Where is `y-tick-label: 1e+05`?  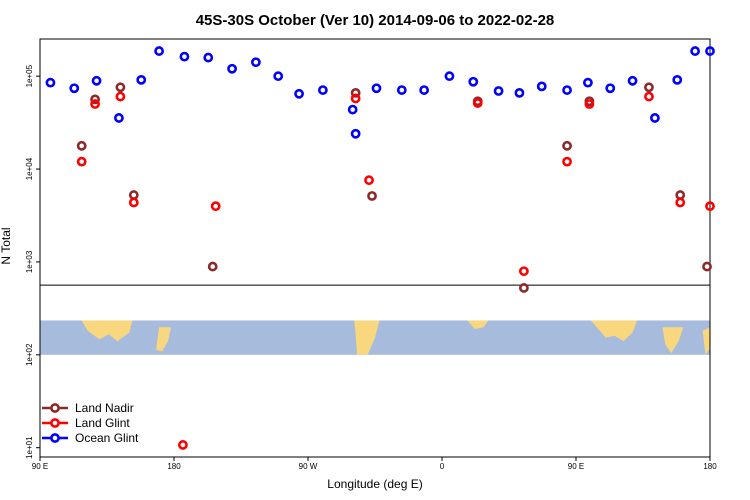
y-tick-label: 1e+05 is located at coordinates (29, 75).